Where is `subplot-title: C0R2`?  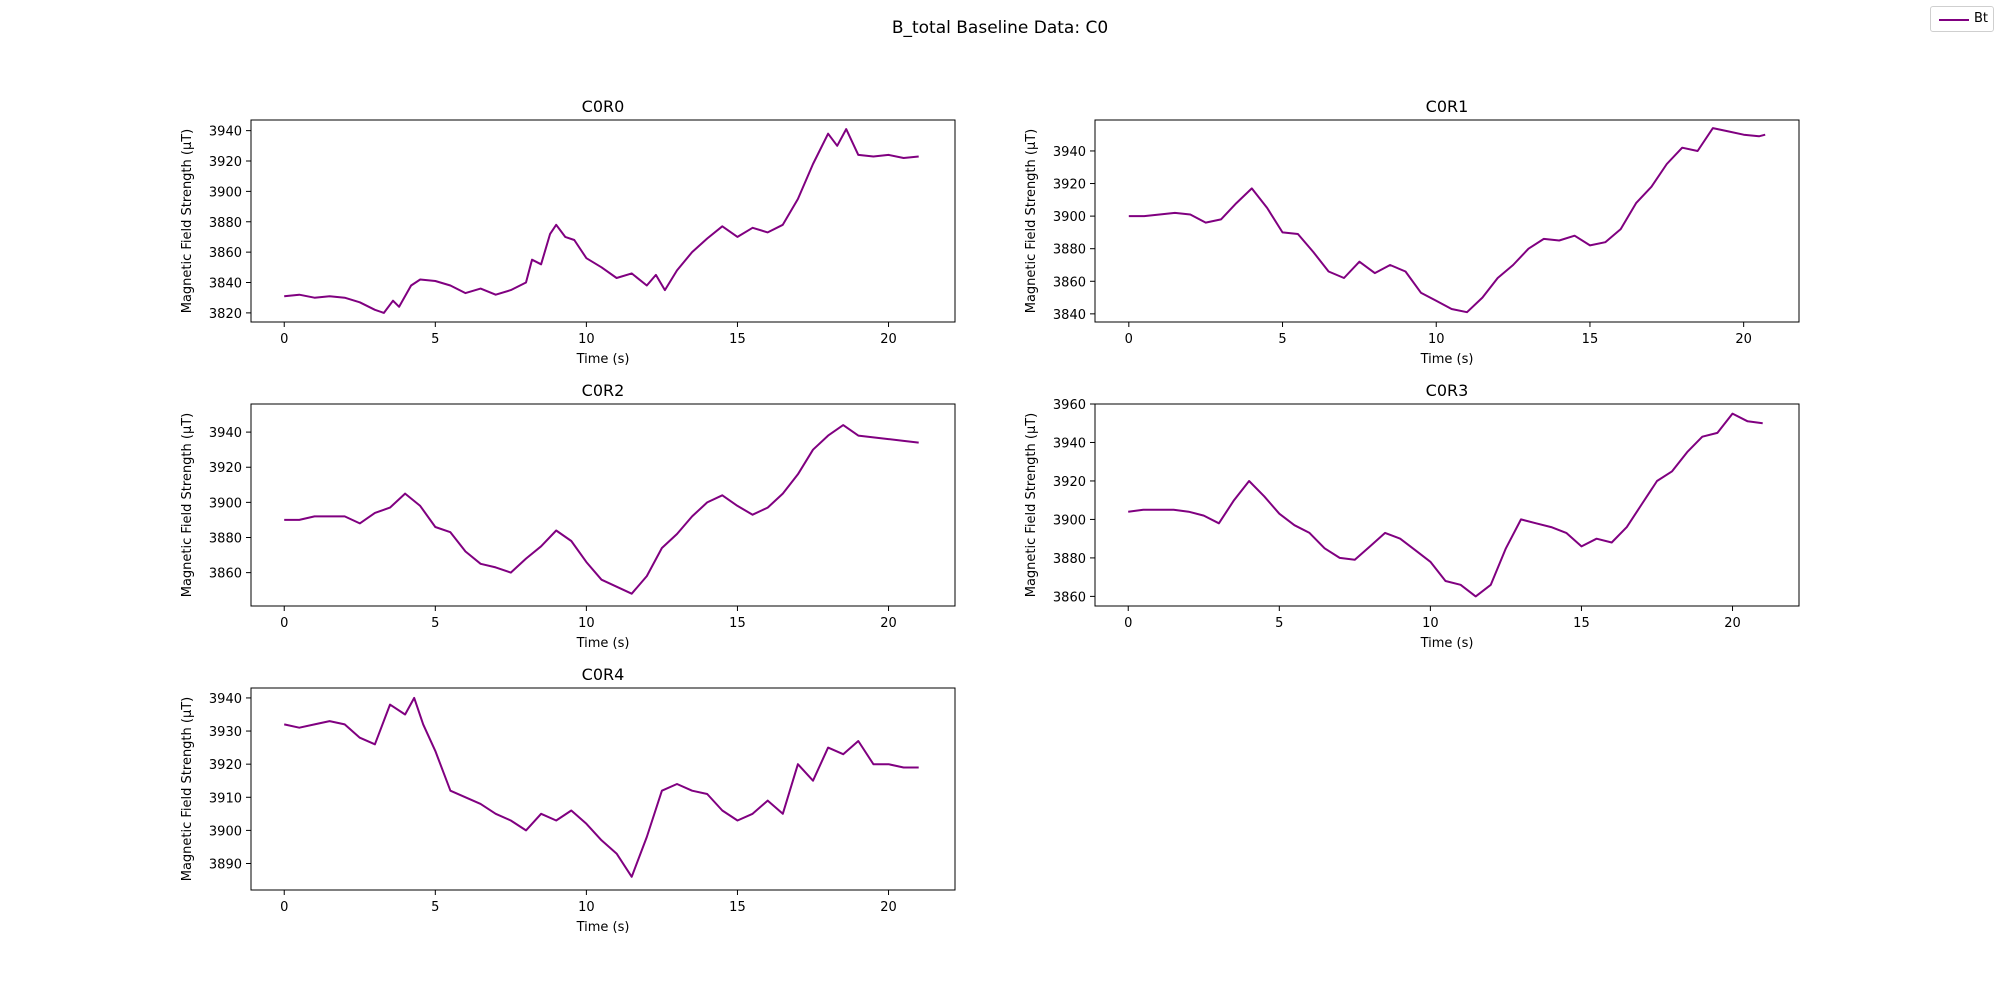 subplot-title: C0R2 is located at coordinates (603, 390).